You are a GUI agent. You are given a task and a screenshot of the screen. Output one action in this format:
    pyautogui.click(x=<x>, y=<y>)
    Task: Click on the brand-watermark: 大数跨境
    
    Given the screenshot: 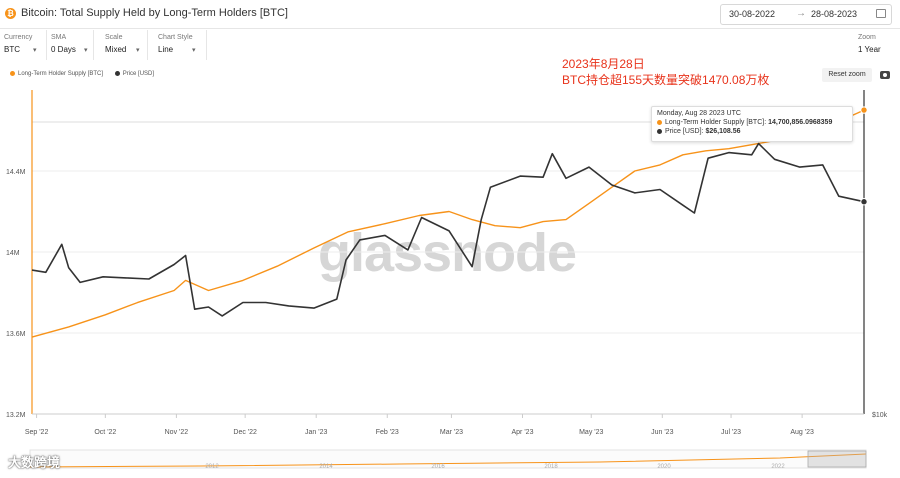 What is the action you would take?
    pyautogui.click(x=34, y=462)
    